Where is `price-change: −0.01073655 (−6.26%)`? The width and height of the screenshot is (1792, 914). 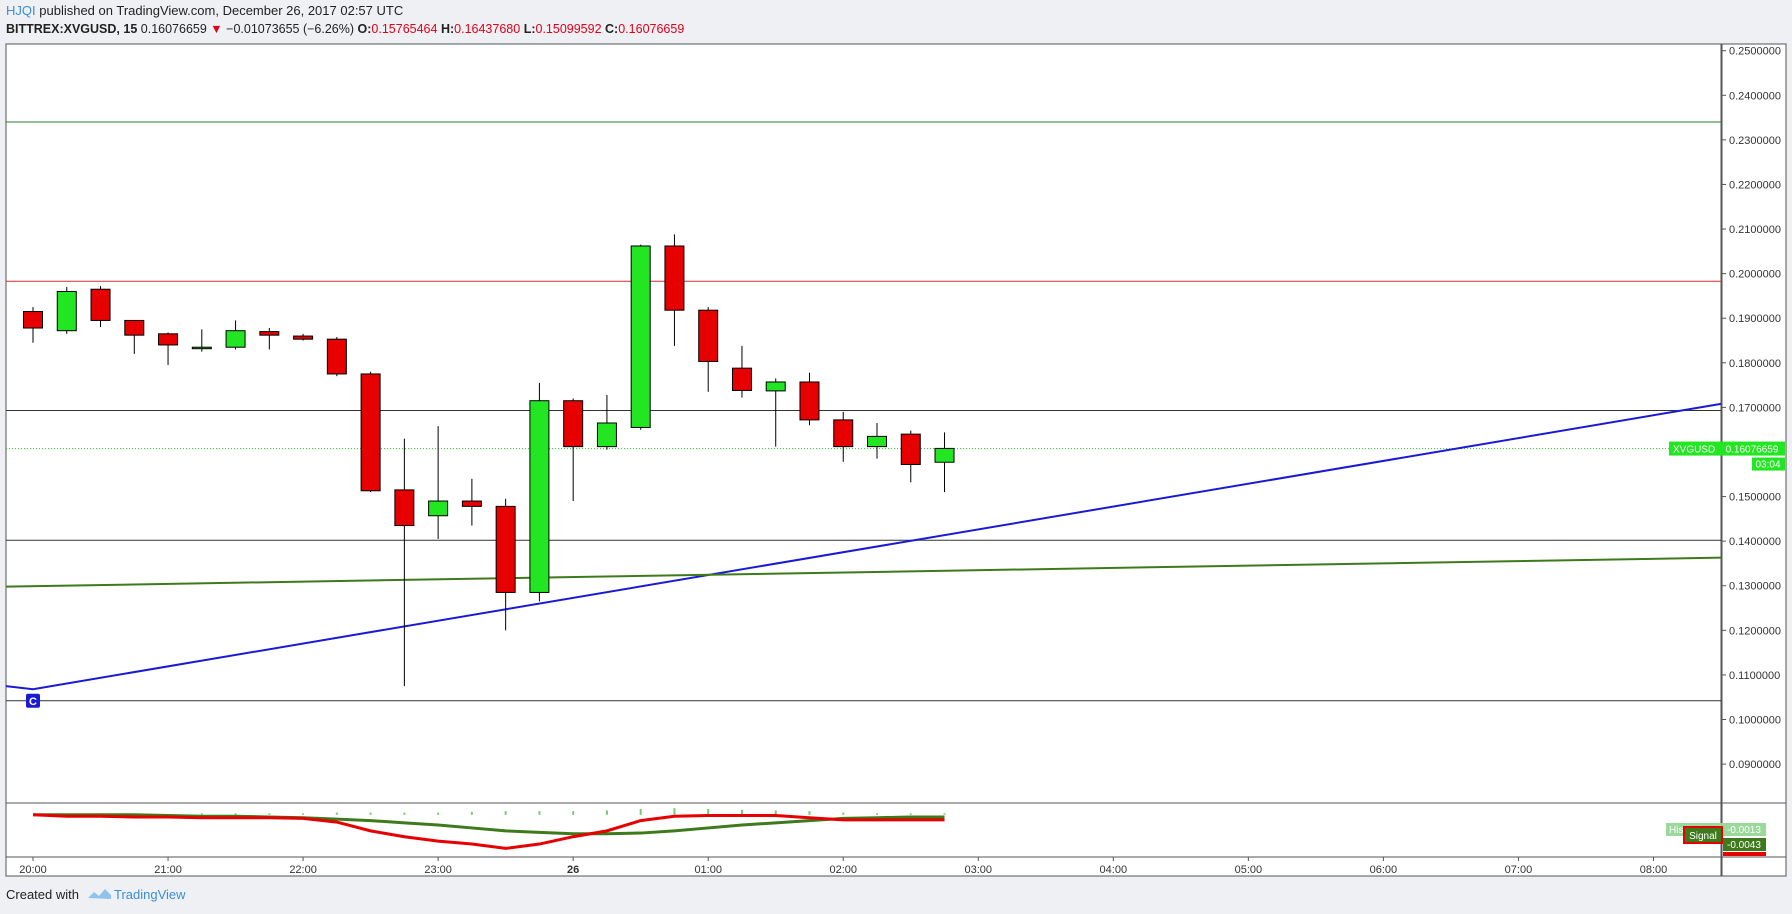
price-change: −0.01073655 (−6.26%) is located at coordinates (290, 29).